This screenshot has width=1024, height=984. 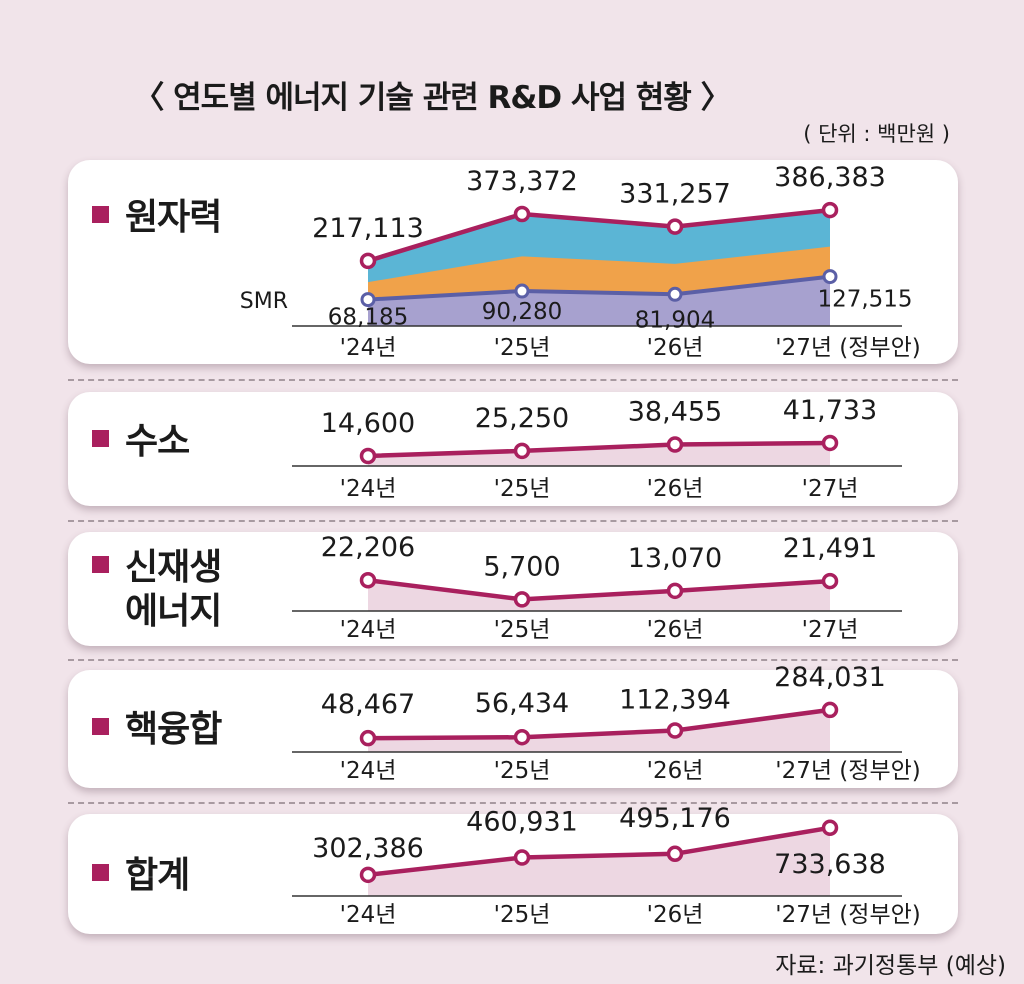 I want to click on data-label-2-1: 5,700, so click(x=521, y=566).